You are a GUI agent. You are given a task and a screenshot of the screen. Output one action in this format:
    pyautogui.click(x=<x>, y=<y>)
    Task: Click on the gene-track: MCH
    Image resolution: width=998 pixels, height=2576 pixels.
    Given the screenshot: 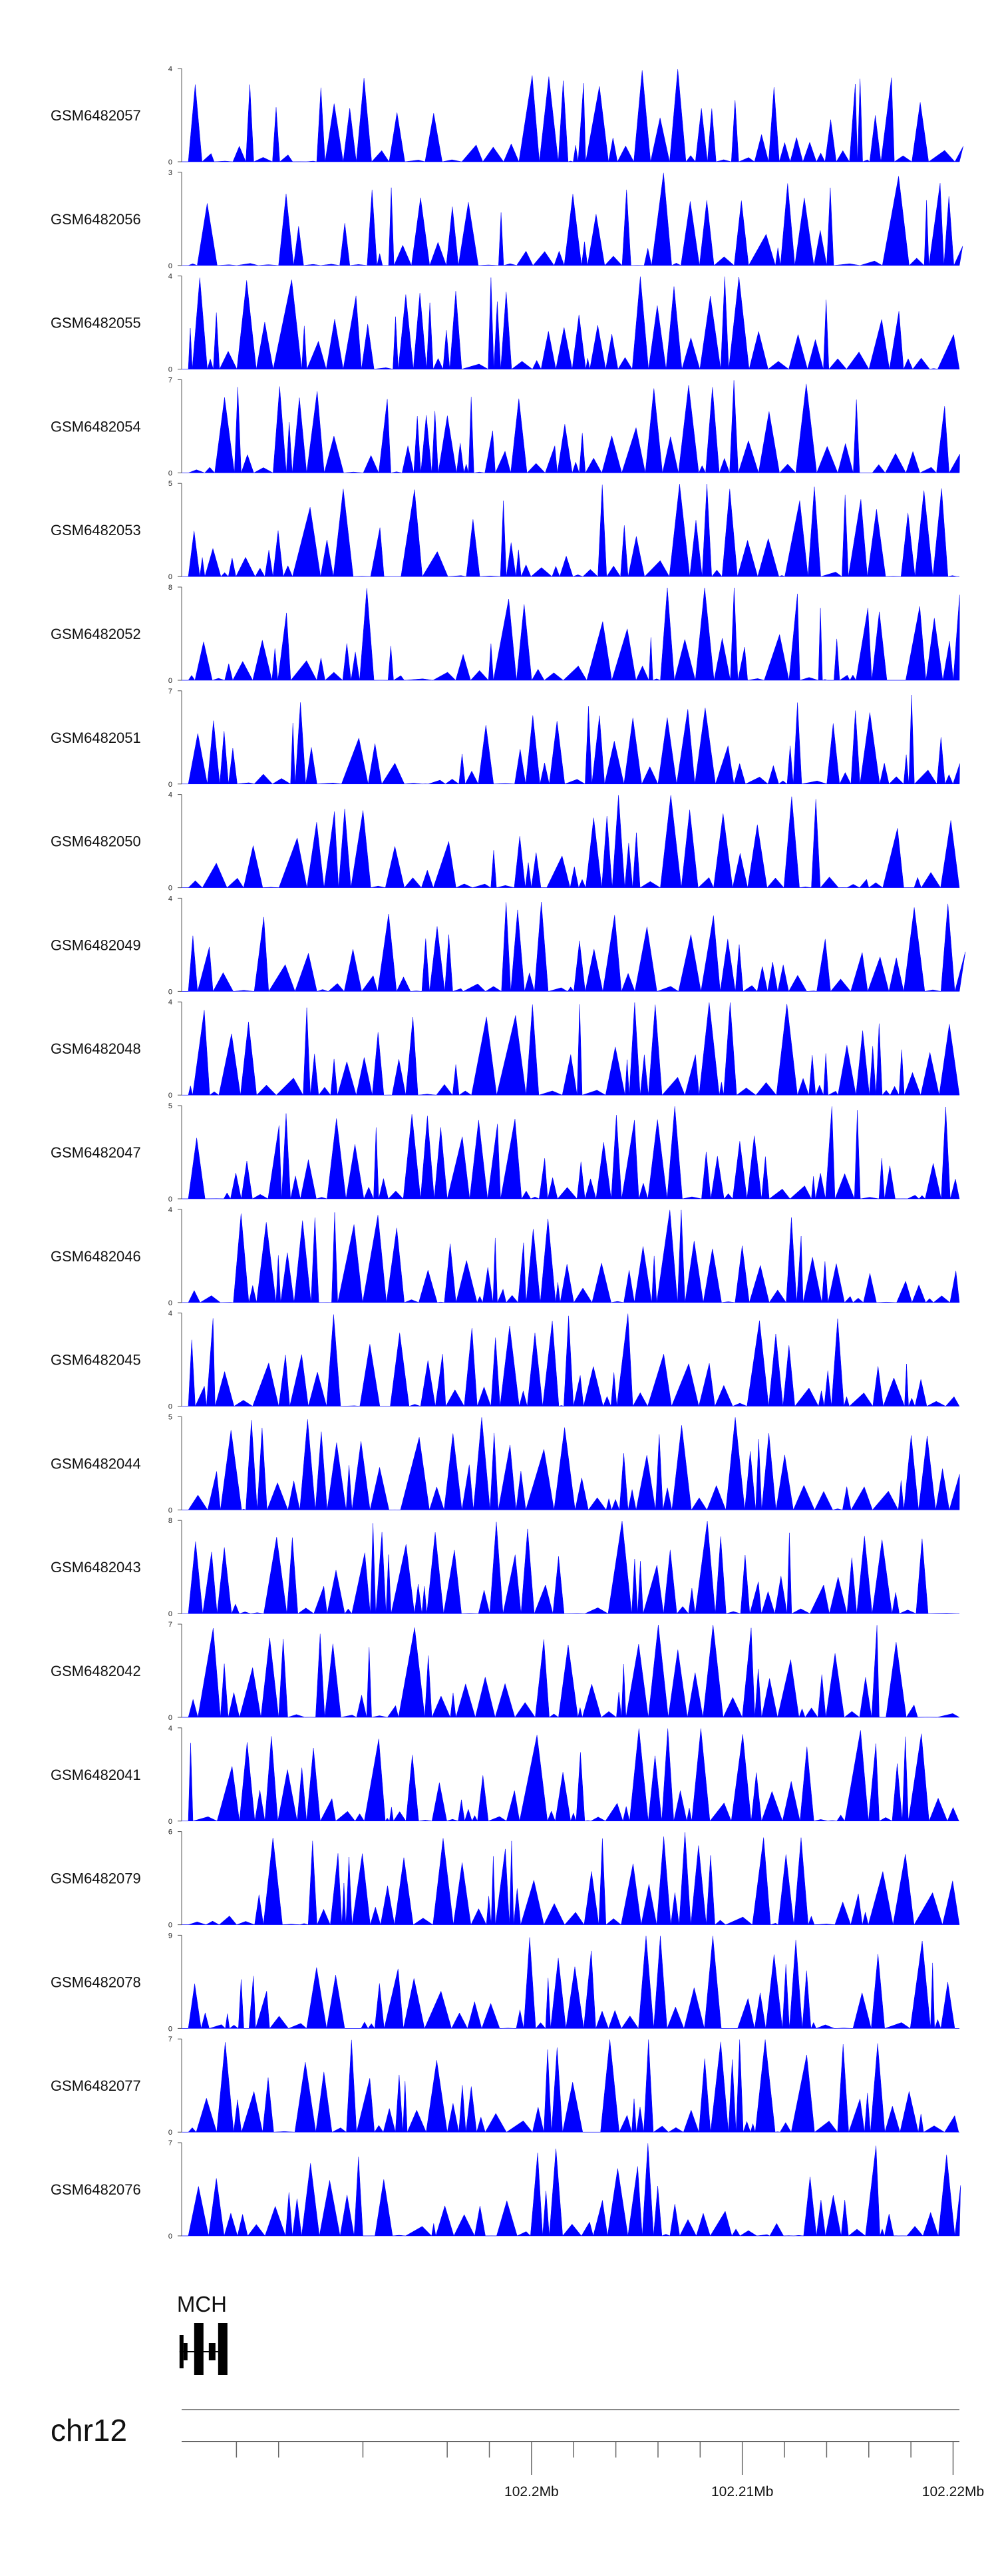 What is the action you would take?
    pyautogui.click(x=202, y=2333)
    